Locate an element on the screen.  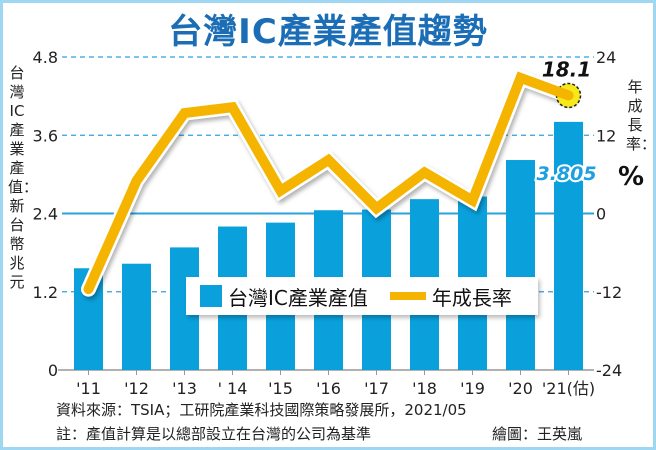
svg-text: '18 is located at coordinates (424, 388).